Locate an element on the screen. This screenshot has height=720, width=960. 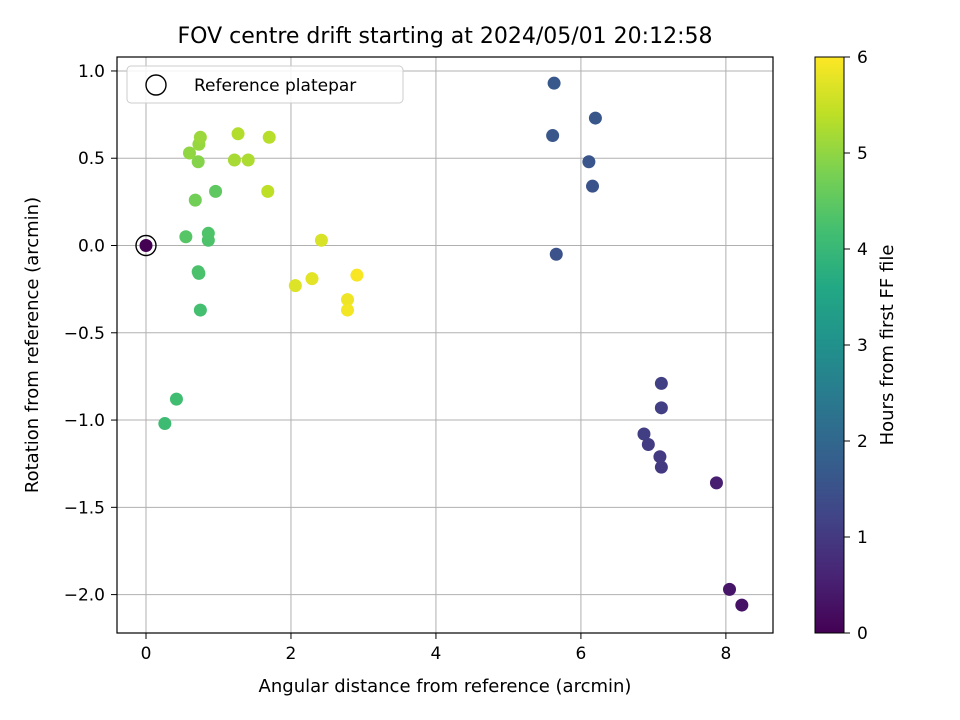
colorbar-tick-label: 0 is located at coordinates (862, 634).